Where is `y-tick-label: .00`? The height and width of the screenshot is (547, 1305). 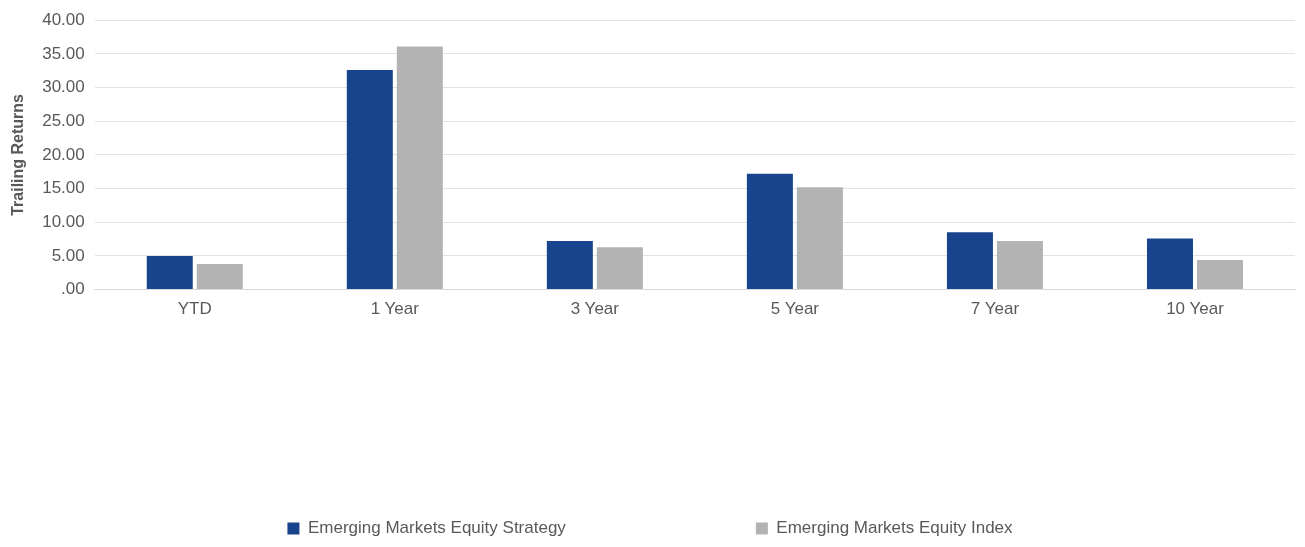 y-tick-label: .00 is located at coordinates (73, 289).